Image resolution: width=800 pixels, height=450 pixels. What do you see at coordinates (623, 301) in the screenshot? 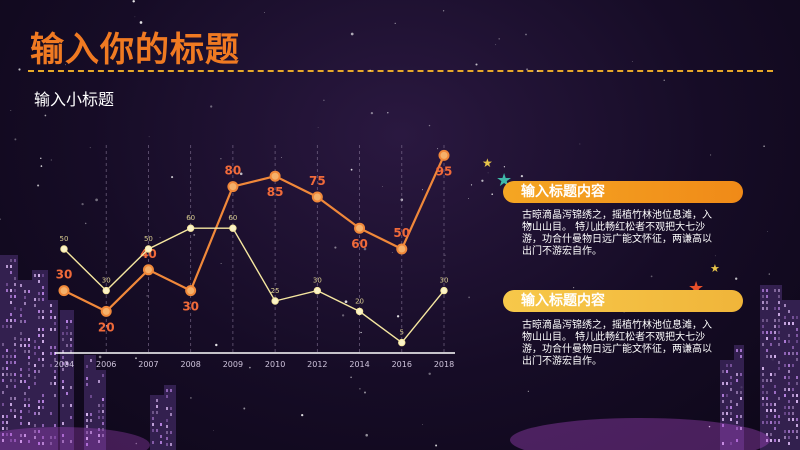
I see `panel-title-2: 输入标题内容` at bounding box center [623, 301].